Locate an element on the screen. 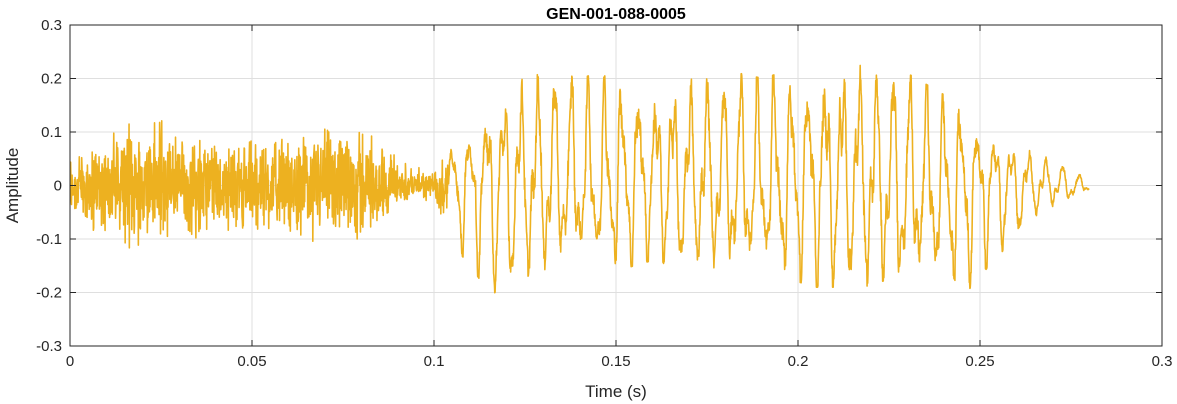 The image size is (1177, 404). y-tick-label: -0.3 is located at coordinates (49, 346).